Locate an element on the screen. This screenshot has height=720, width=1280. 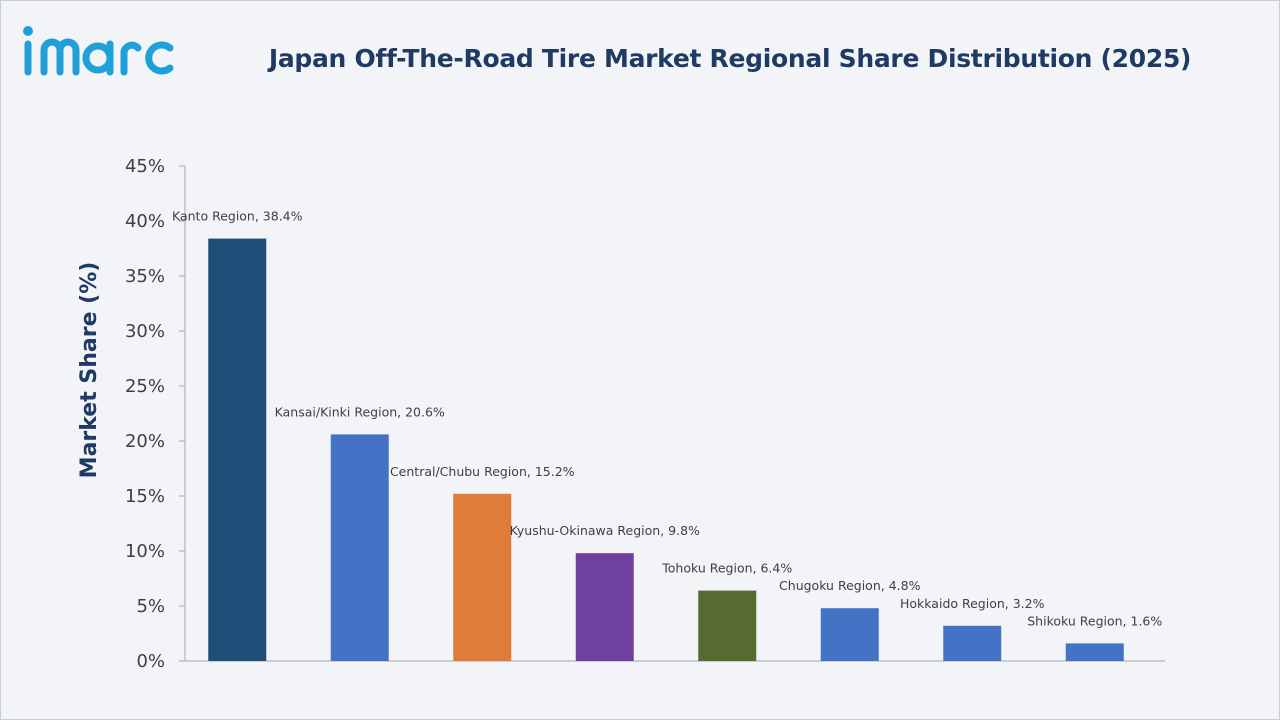
bar-data-label: Chugoku Region, 4.8% is located at coordinates (850, 585).